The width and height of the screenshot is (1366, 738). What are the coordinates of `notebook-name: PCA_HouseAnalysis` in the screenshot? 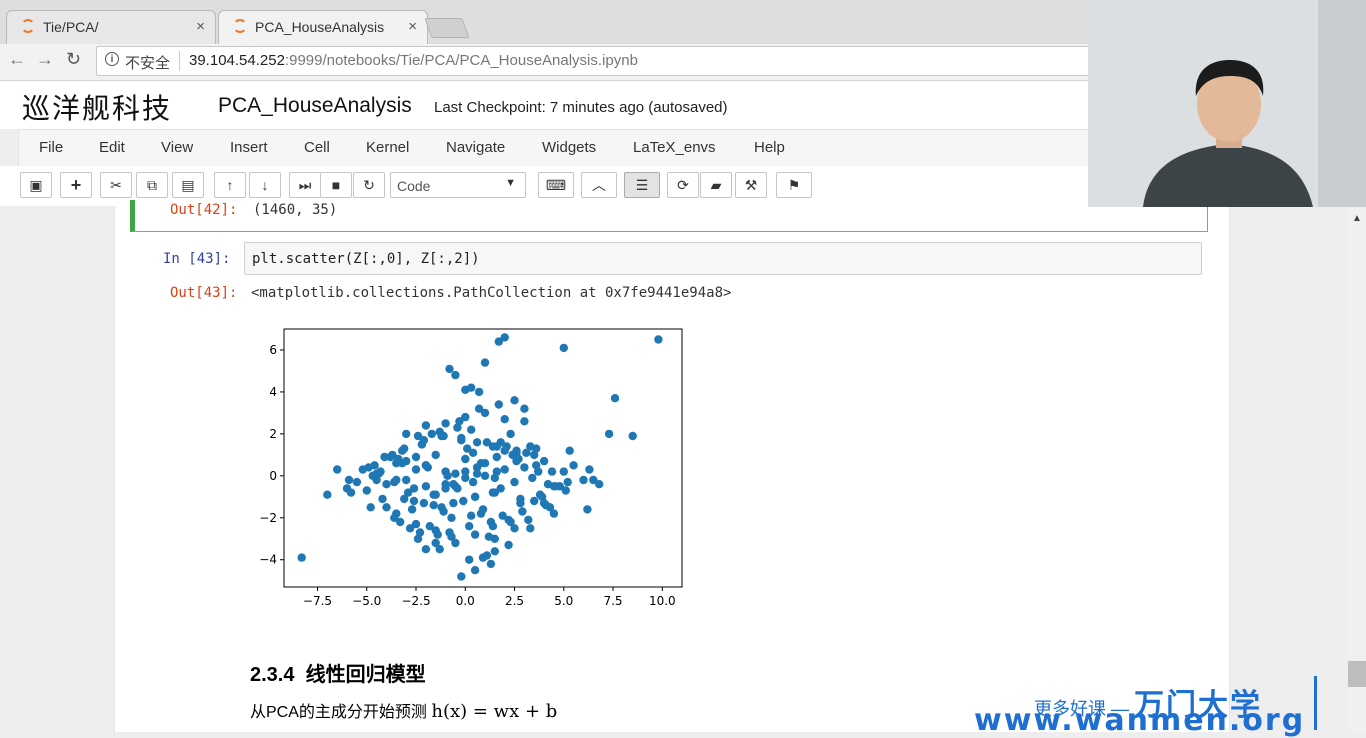 It's located at (315, 105).